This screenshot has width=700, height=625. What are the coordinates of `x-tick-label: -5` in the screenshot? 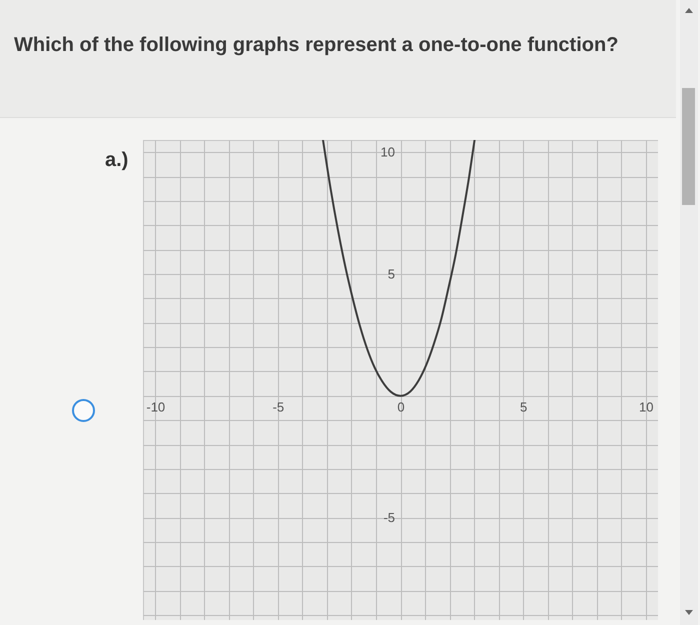 It's located at (278, 406).